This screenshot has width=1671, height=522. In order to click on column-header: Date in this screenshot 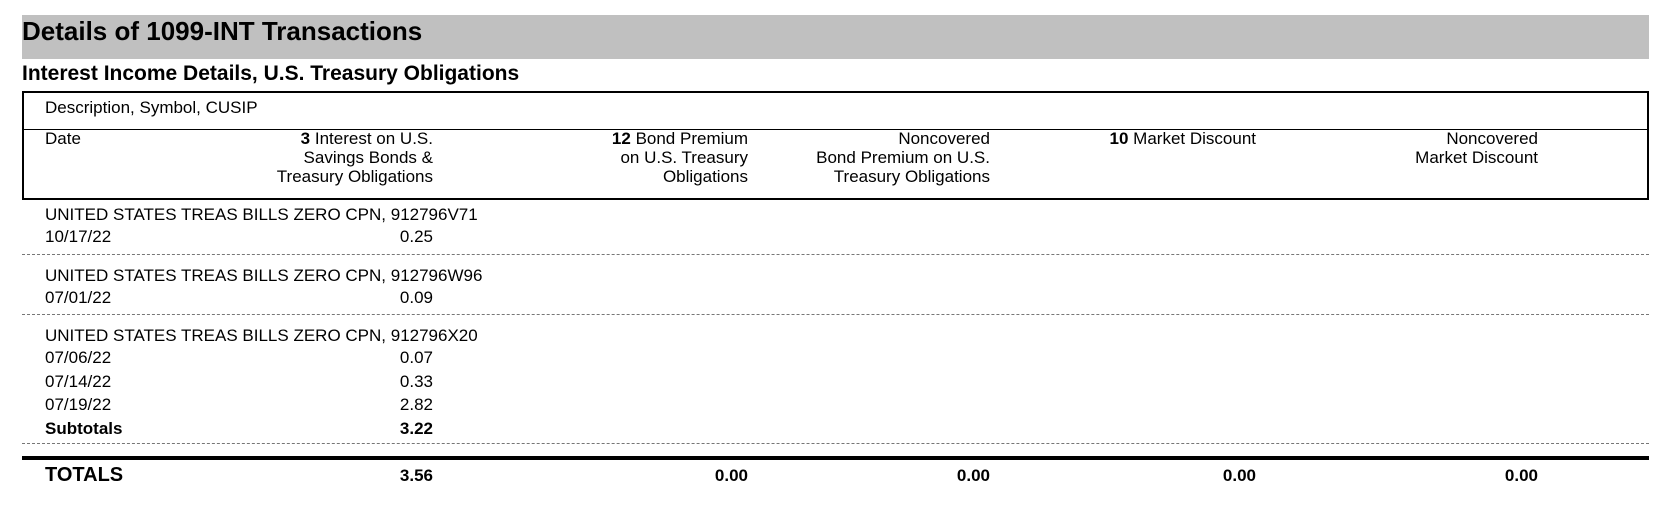, I will do `click(63, 138)`.